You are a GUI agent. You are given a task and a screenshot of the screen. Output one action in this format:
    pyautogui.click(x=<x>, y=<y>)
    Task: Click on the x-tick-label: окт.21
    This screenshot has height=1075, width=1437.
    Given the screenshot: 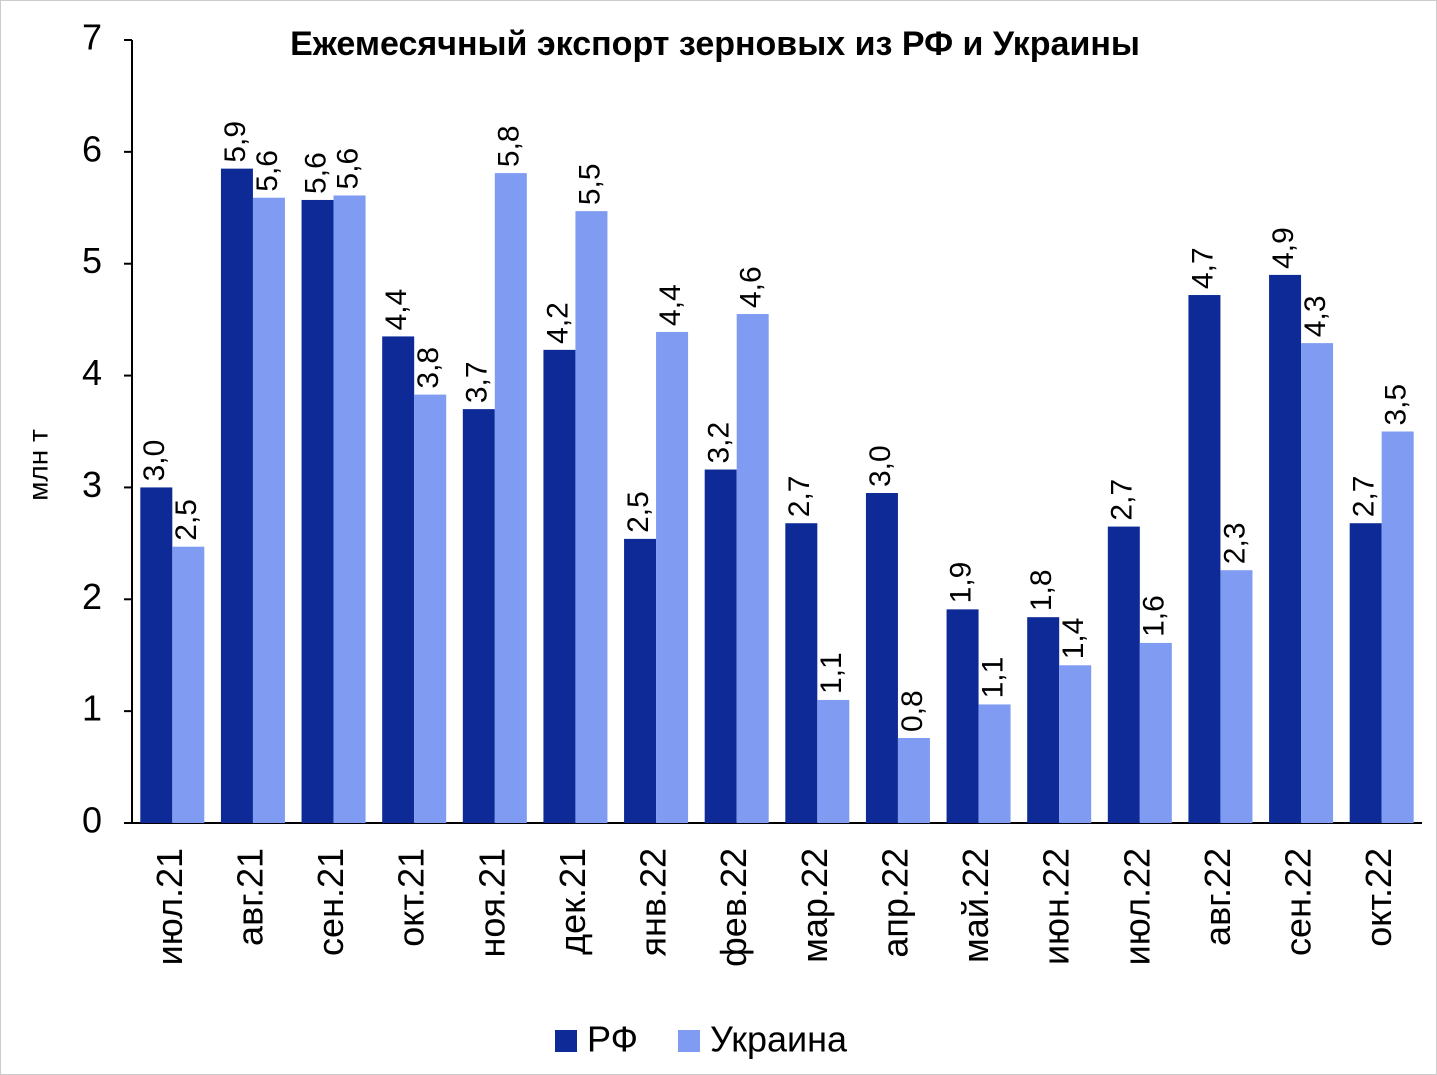 What is the action you would take?
    pyautogui.click(x=411, y=897)
    